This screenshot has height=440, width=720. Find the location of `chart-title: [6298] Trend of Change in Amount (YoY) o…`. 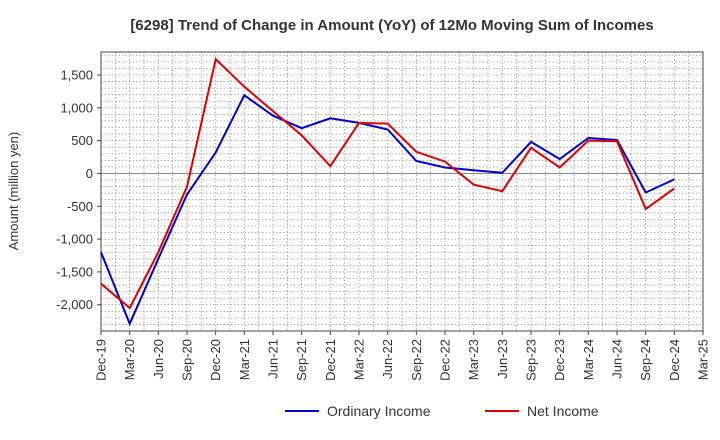

chart-title: [6298] Trend of Change in Amount (YoY) o… is located at coordinates (391, 25).